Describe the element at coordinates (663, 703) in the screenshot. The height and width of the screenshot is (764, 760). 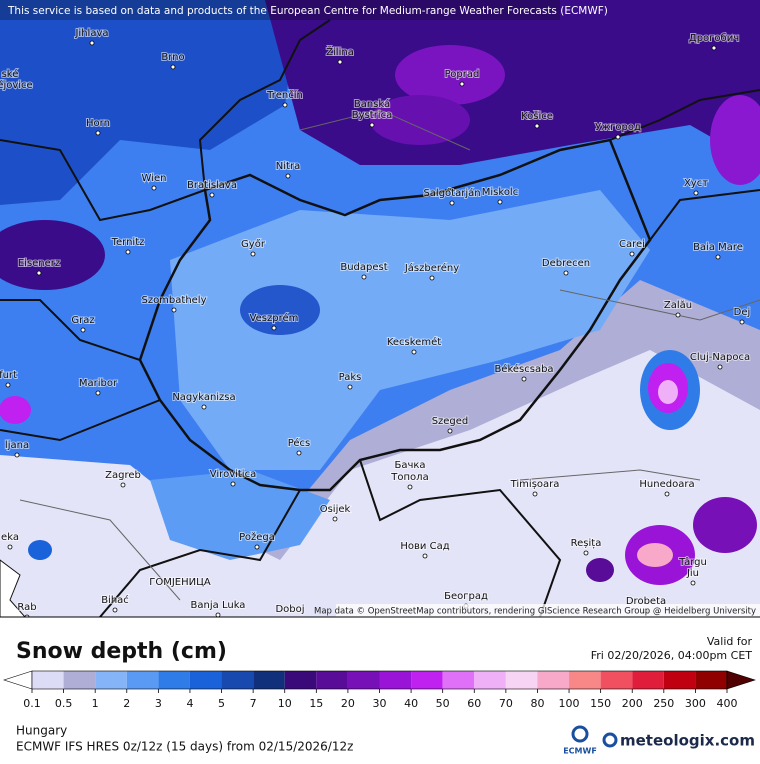
I see `colorbar-tick-label: 250` at that location.